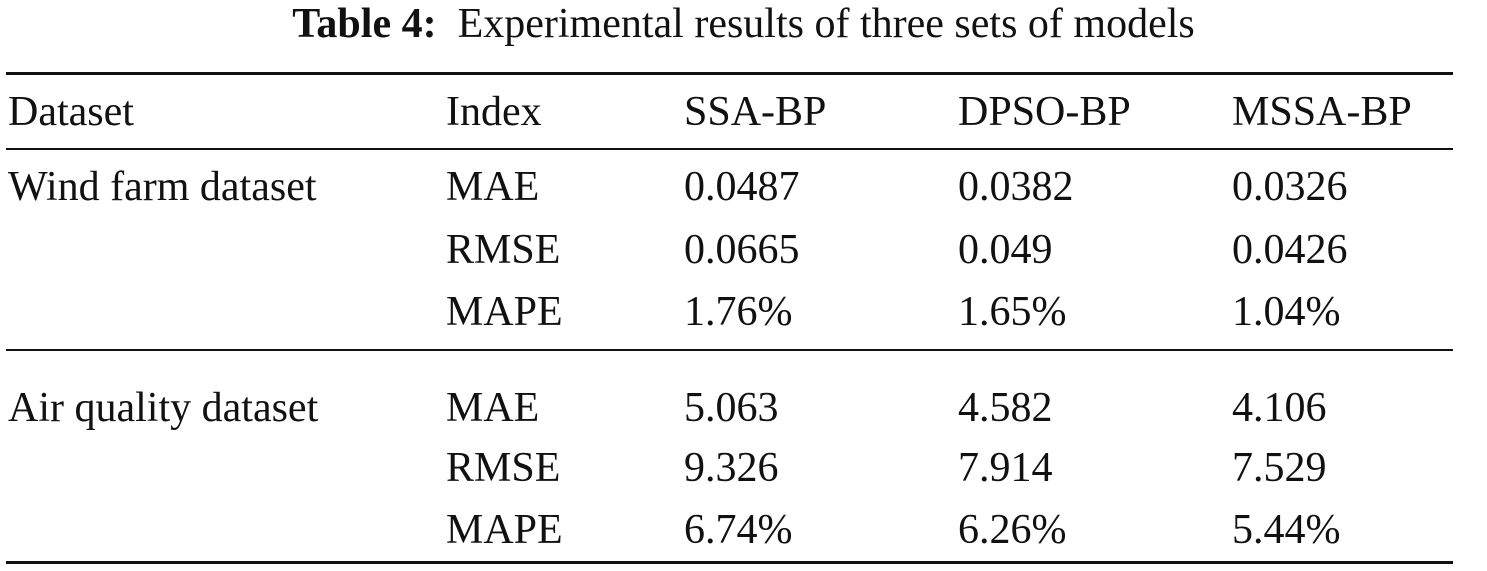  Describe the element at coordinates (729, 350) in the screenshot. I see `table-group-rule` at that location.